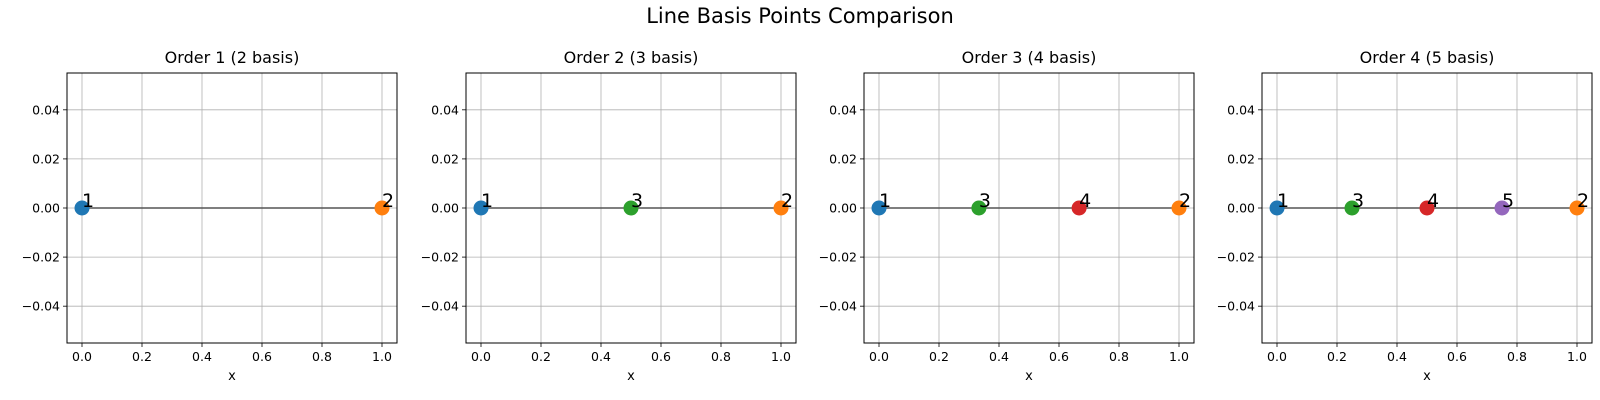 The image size is (1600, 400). I want to click on subplot-title: Order 2 (3 basis), so click(631, 57).